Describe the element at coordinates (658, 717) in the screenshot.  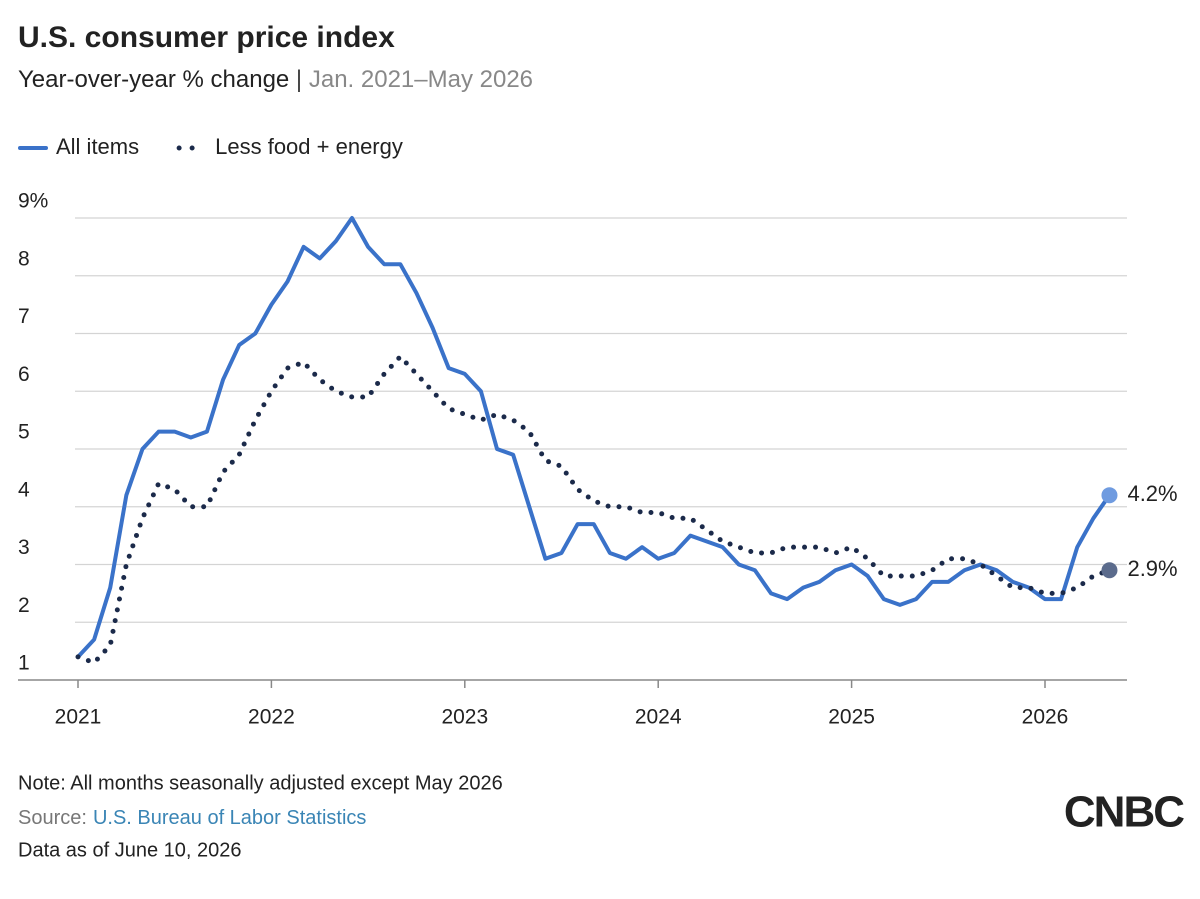
I see `x-tick-label: 2024` at that location.